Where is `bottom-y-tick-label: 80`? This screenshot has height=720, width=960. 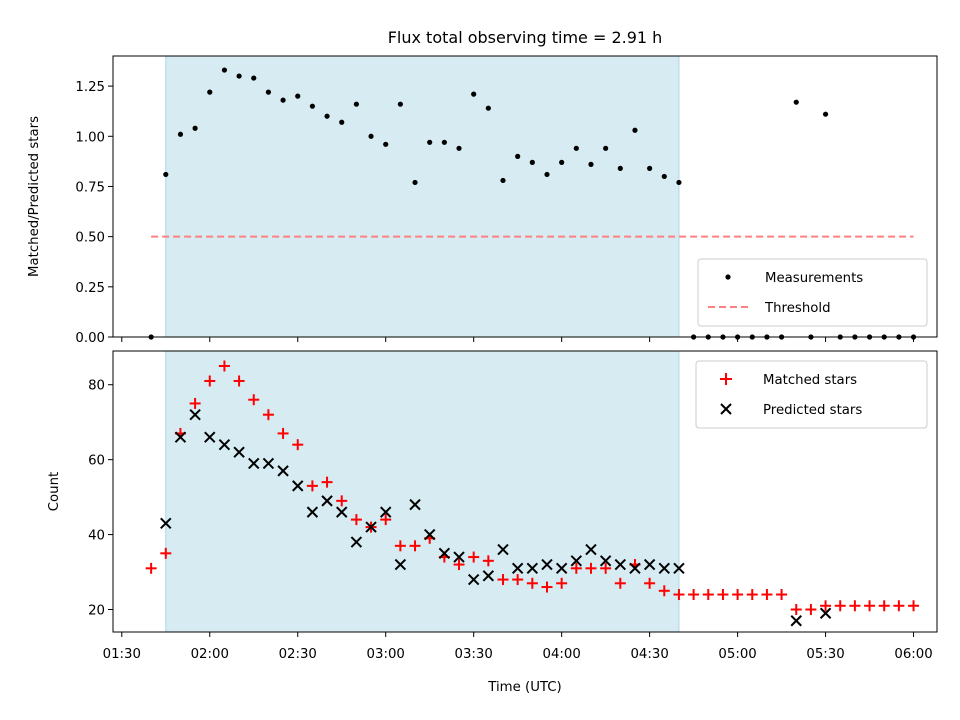 bottom-y-tick-label: 80 is located at coordinates (96, 386).